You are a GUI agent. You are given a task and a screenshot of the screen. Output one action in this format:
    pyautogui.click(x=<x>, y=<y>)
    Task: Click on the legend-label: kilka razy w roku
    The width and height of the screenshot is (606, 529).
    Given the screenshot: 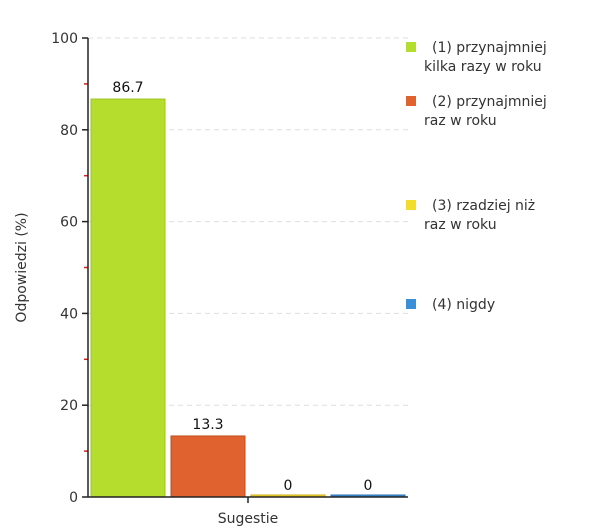 What is the action you would take?
    pyautogui.click(x=483, y=67)
    